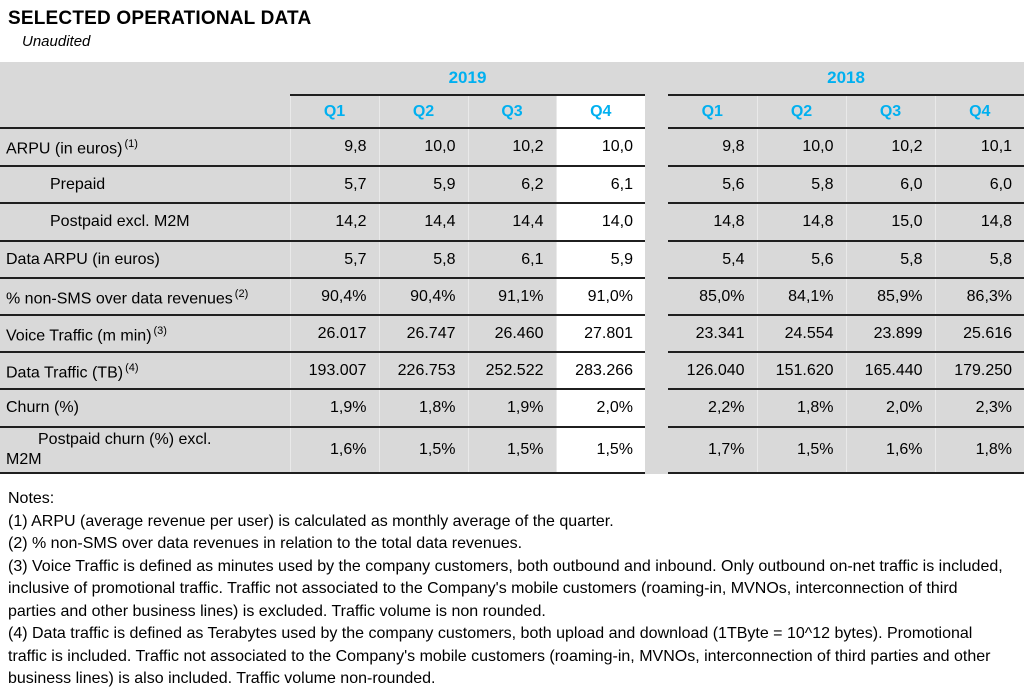 The width and height of the screenshot is (1024, 689). Describe the element at coordinates (120, 221) in the screenshot. I see `row-label-text: Postpaid excl. M2M` at that location.